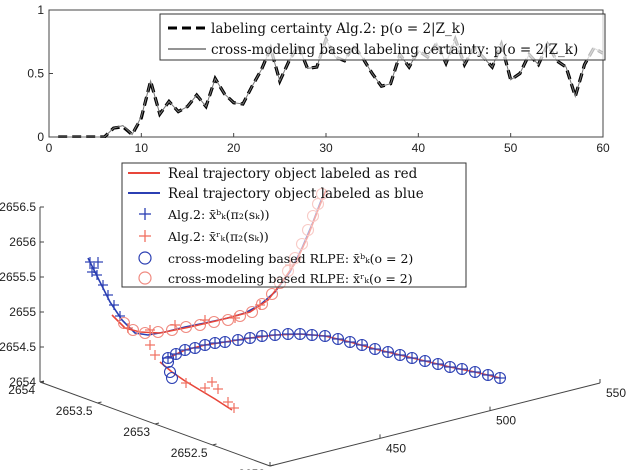  Describe the element at coordinates (40, 10) in the screenshot. I see `y-tick-label: 1` at that location.